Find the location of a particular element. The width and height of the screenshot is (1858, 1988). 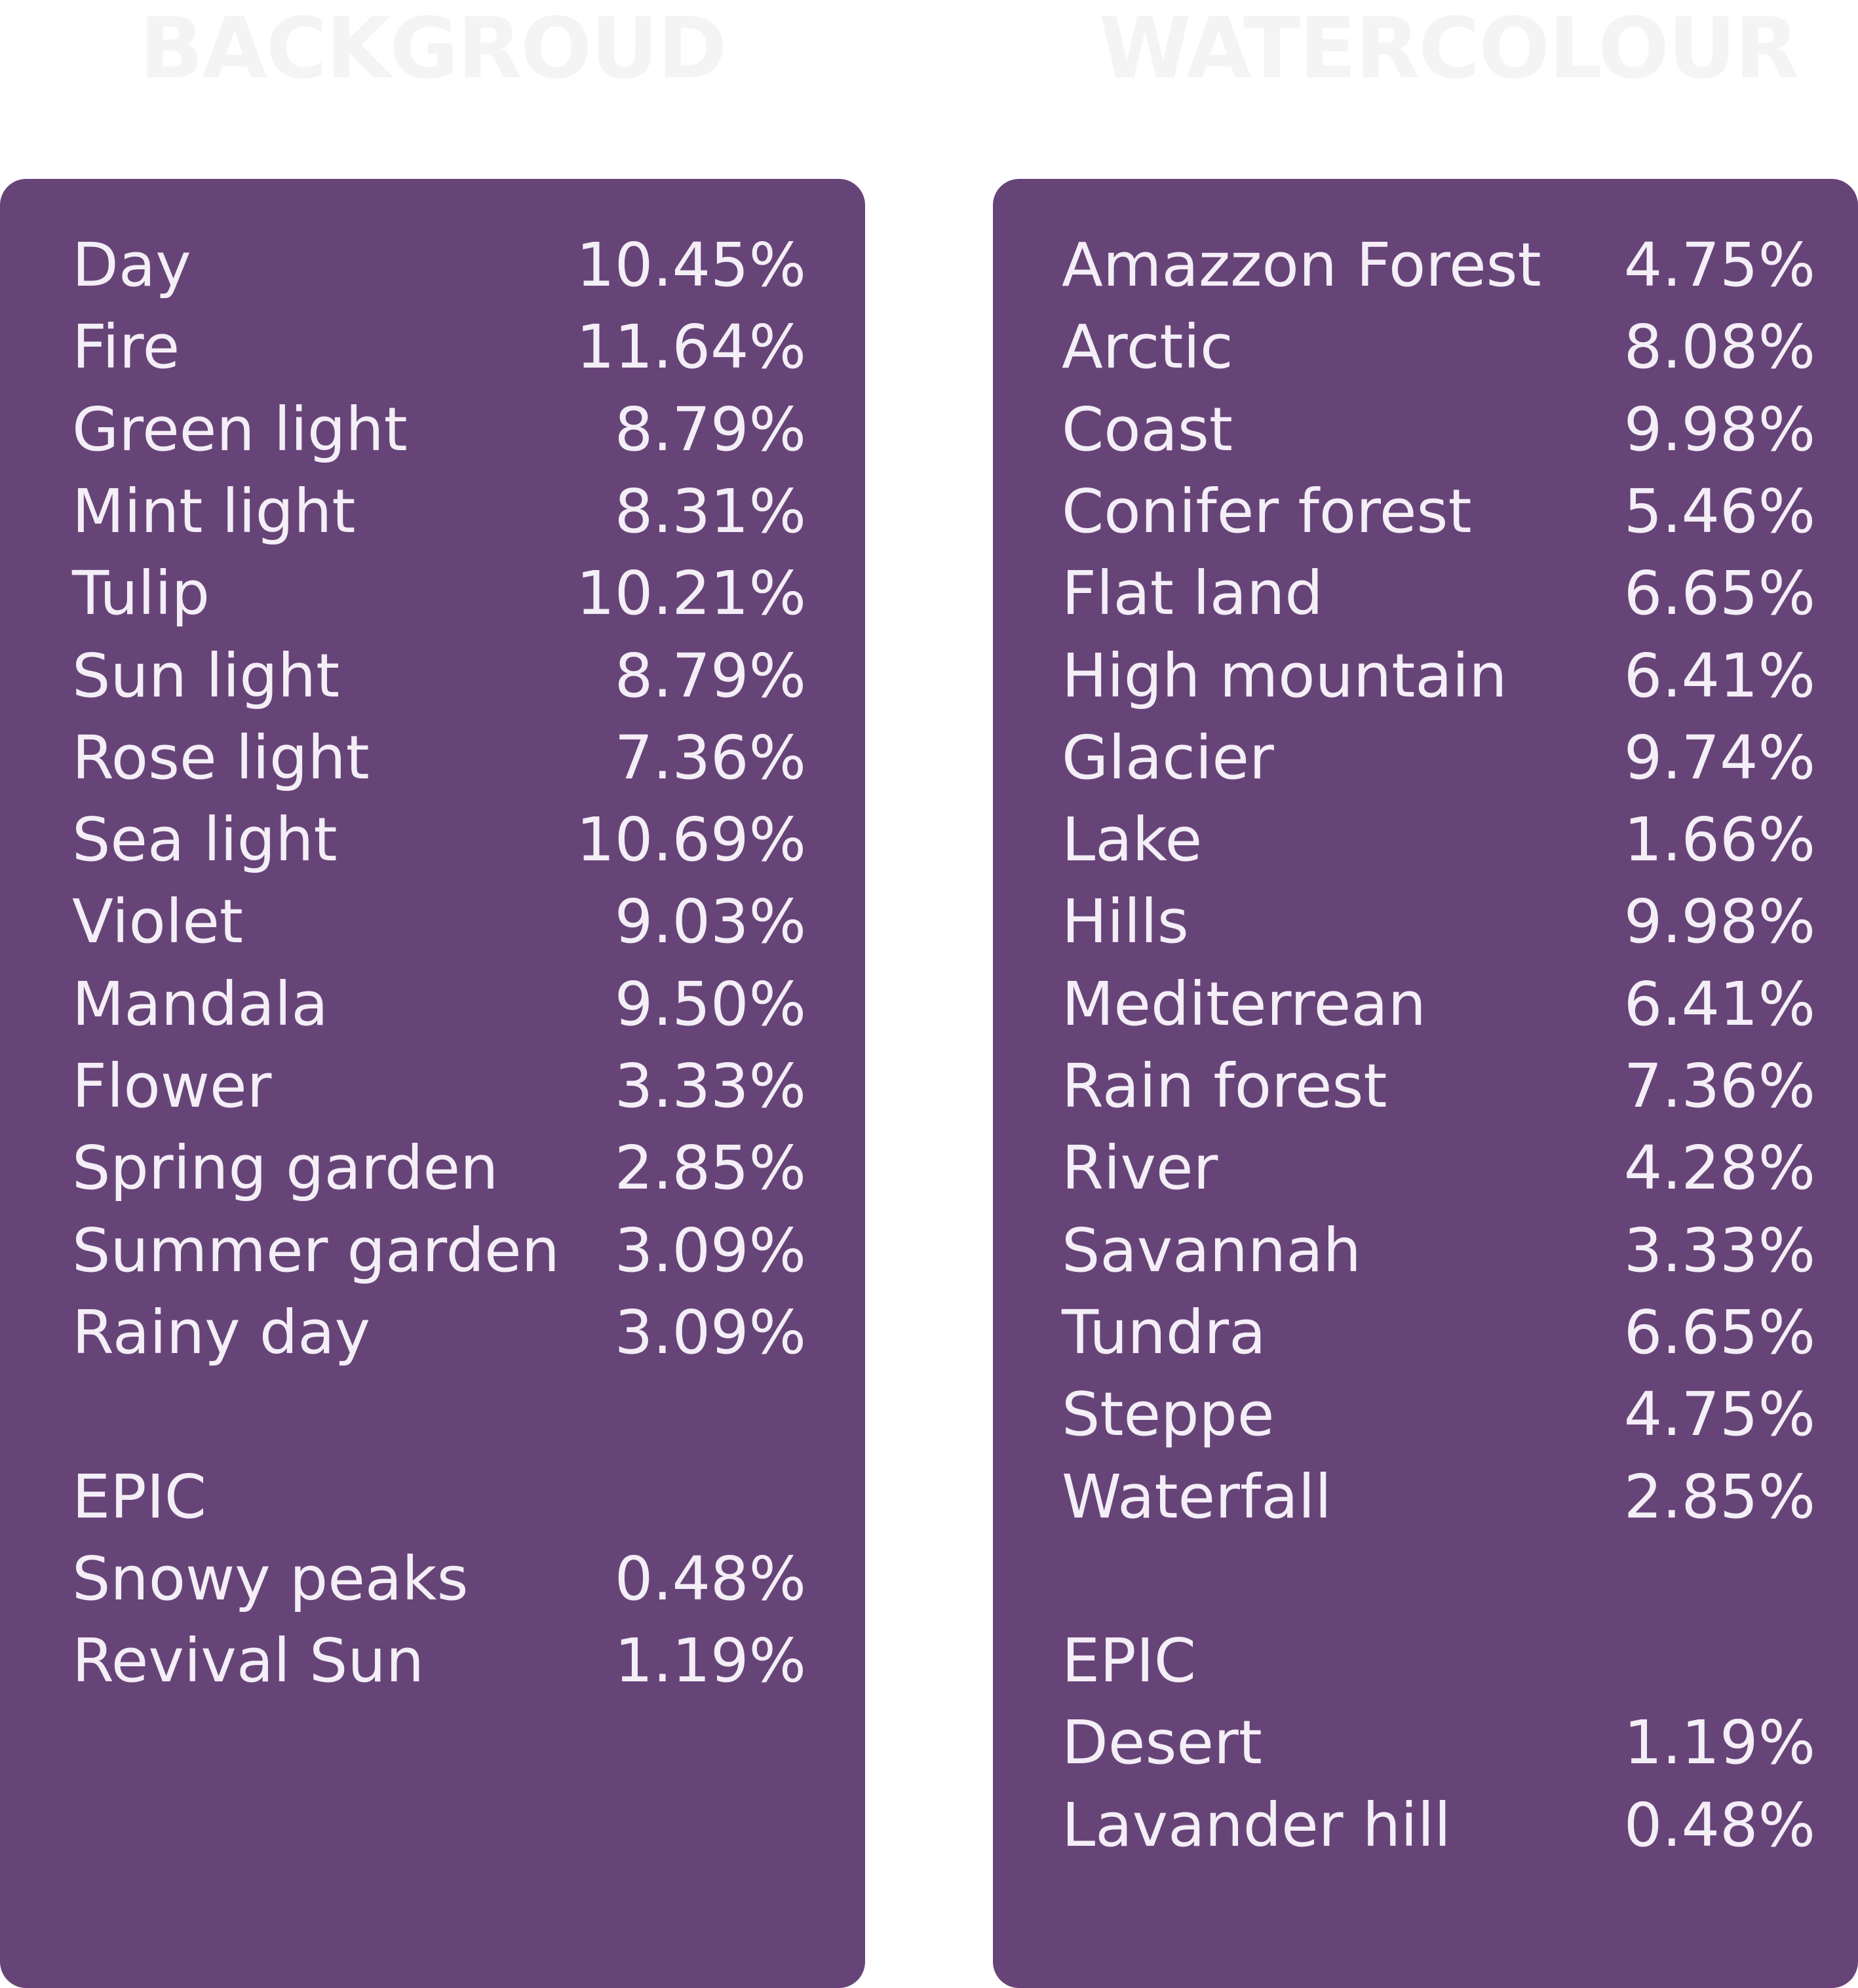

background-rarity-row: Green light 8.79% is located at coordinates (439, 429).